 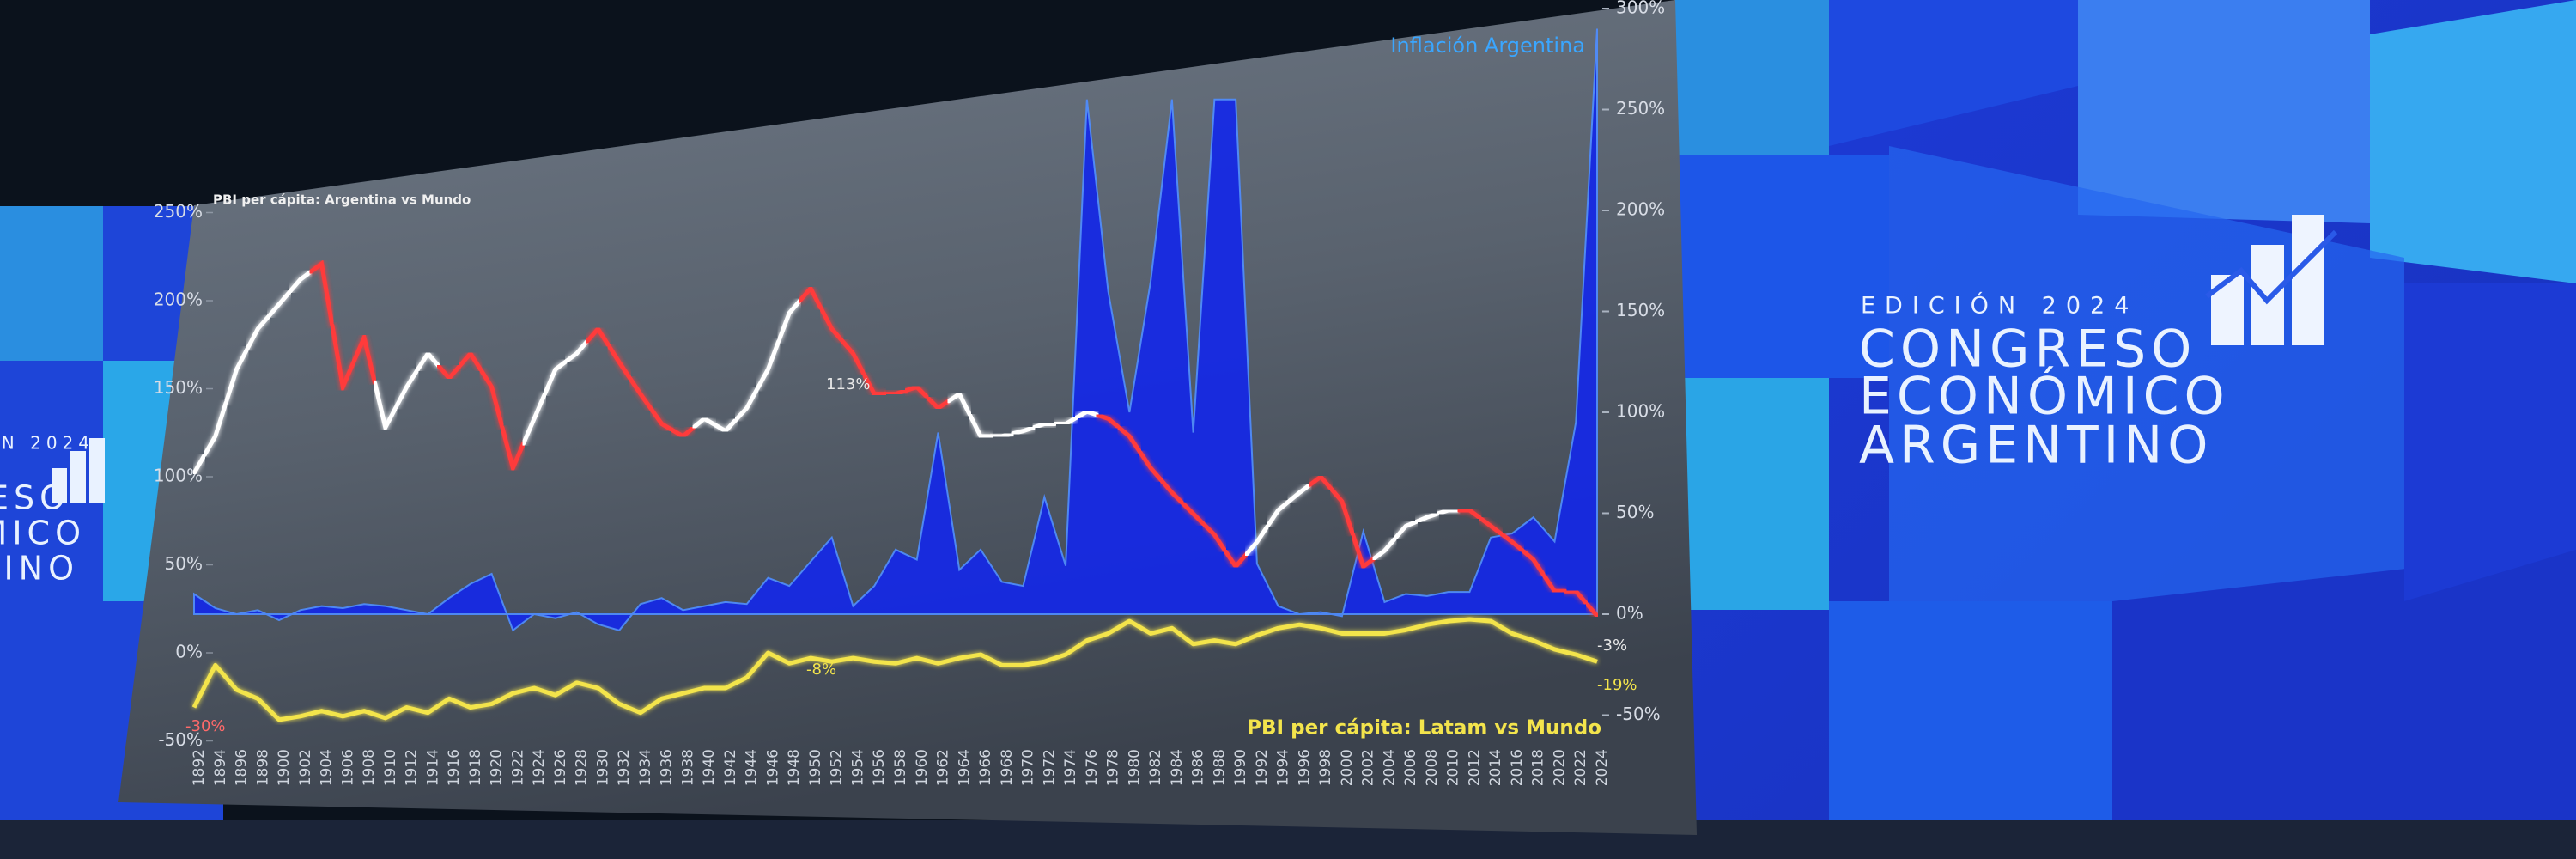 I want to click on series-title: PBI per cápita: Argentina vs Mundo, so click(x=342, y=200).